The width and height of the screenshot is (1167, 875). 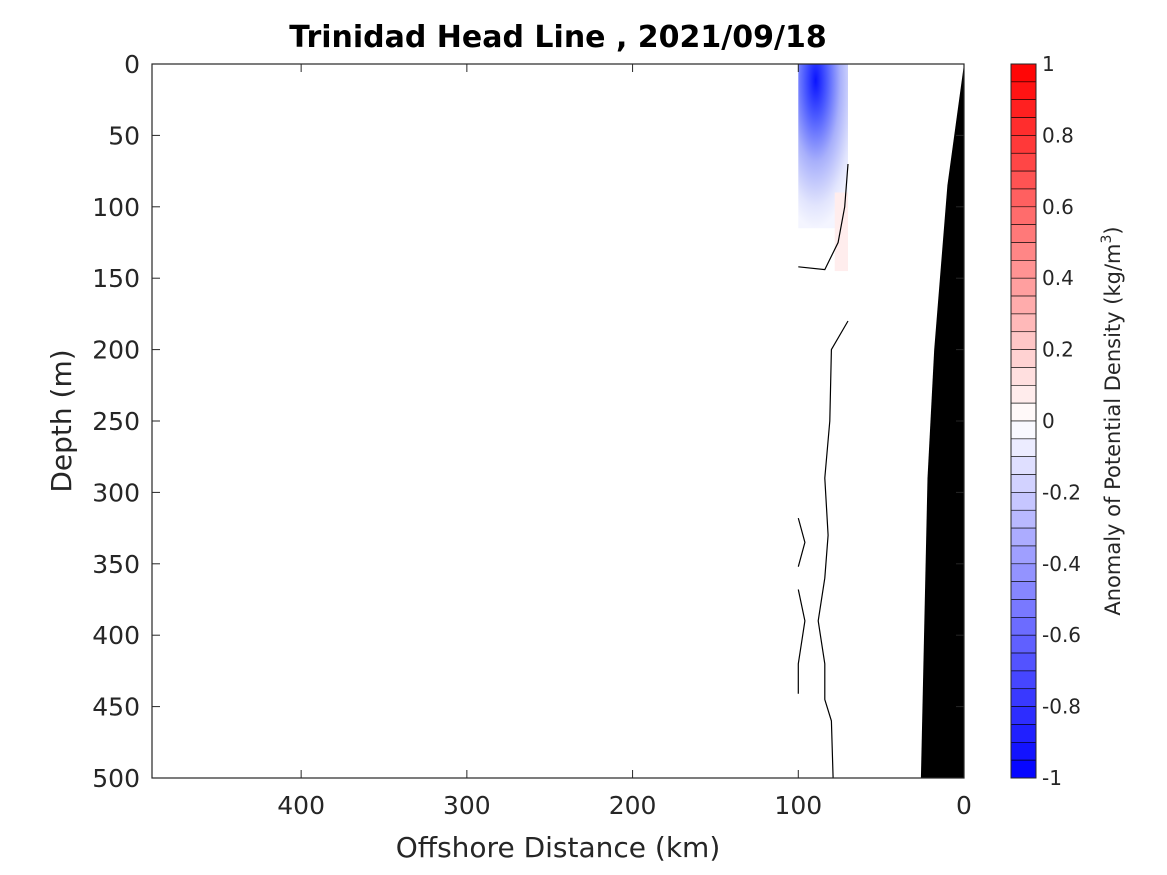 I want to click on colorbar-tick-label: -0.8, so click(x=1061, y=707).